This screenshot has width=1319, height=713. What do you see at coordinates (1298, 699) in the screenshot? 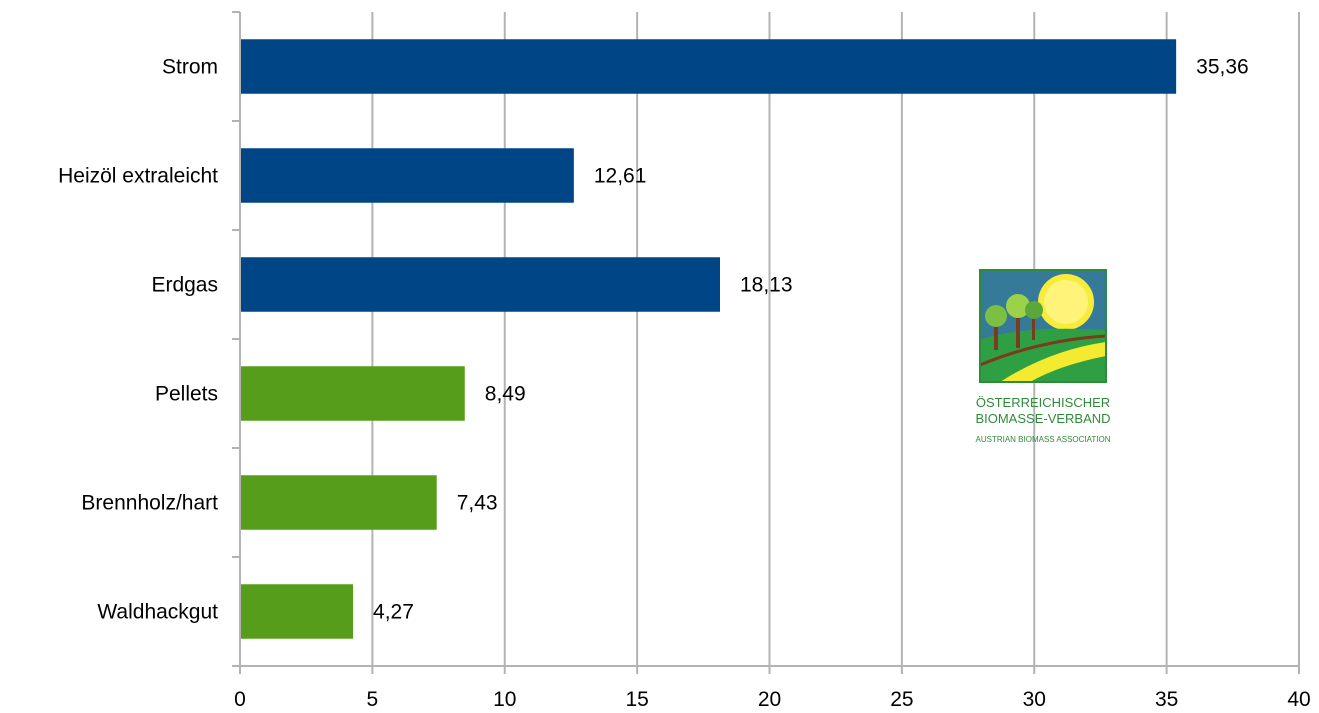
I see `x-tick-label: 40` at bounding box center [1298, 699].